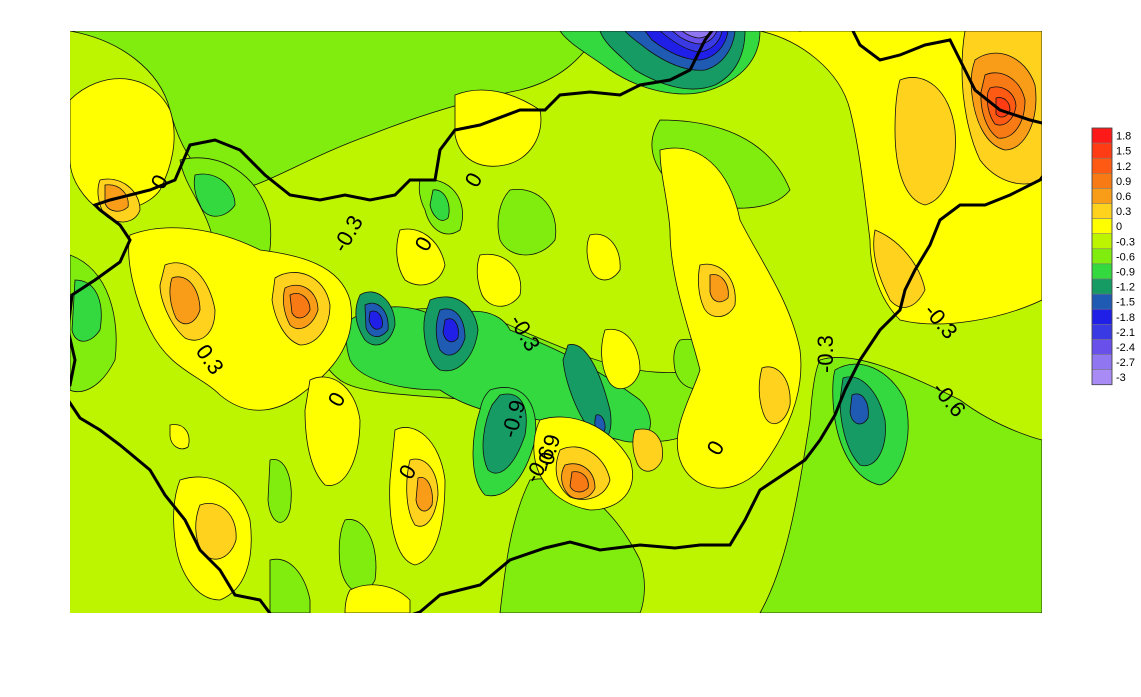 The width and height of the screenshot is (1141, 697). I want to click on legend-tick-label: 0.3, so click(1123, 212).